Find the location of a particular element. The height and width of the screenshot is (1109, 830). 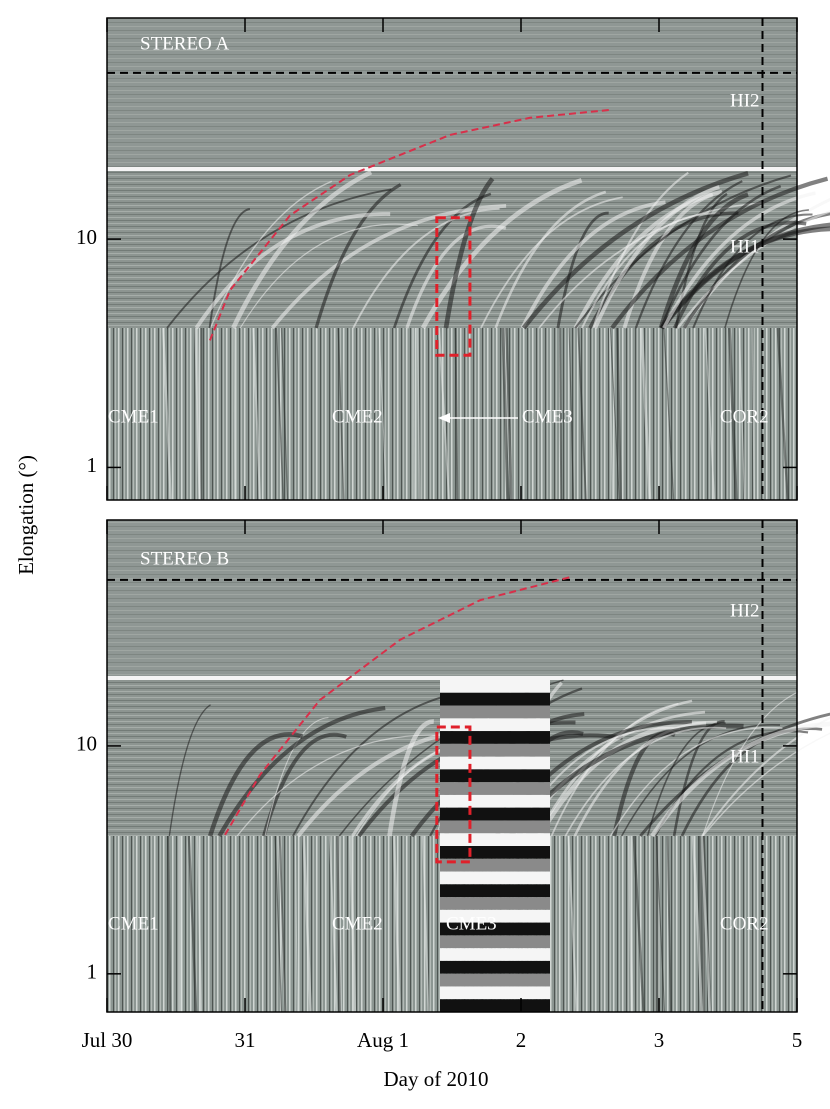

y-tick-label: 1 is located at coordinates (92, 972).